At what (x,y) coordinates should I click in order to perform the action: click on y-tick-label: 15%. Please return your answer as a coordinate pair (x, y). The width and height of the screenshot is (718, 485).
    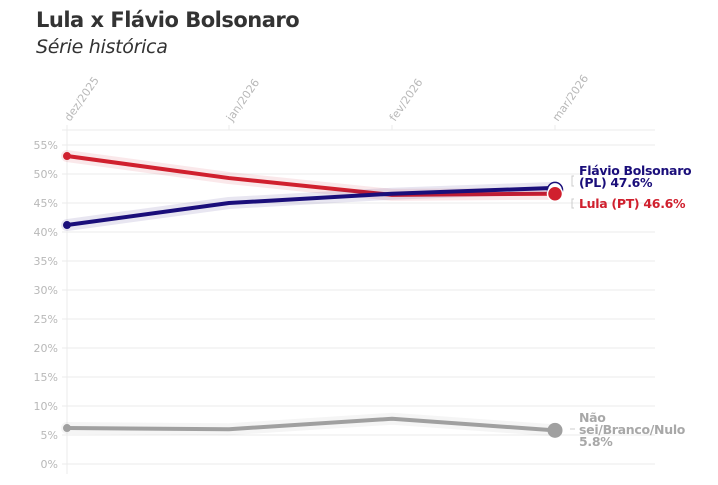
    Looking at the image, I should click on (46, 377).